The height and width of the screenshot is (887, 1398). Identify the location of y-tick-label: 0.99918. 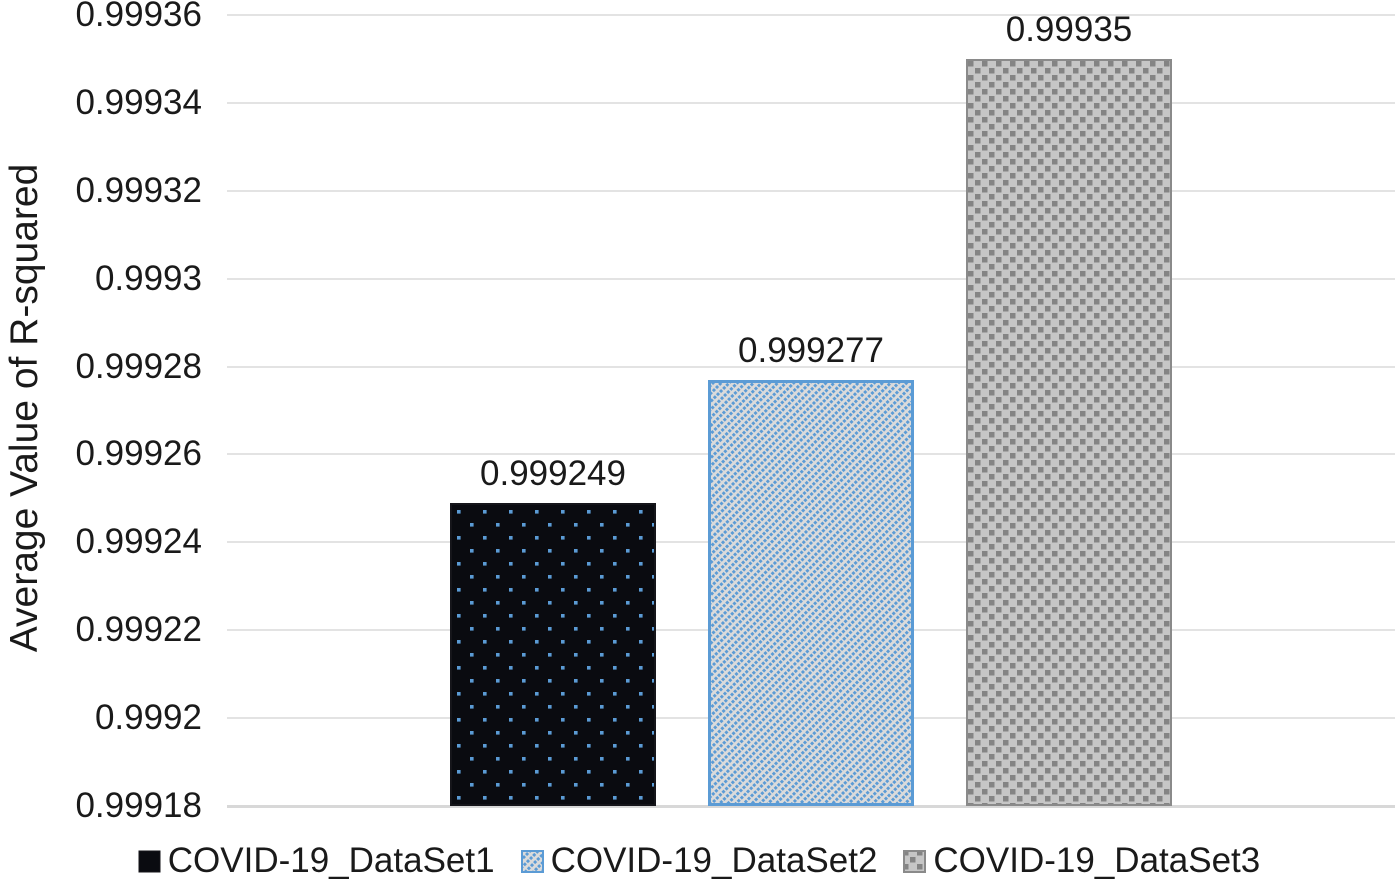
(138, 805).